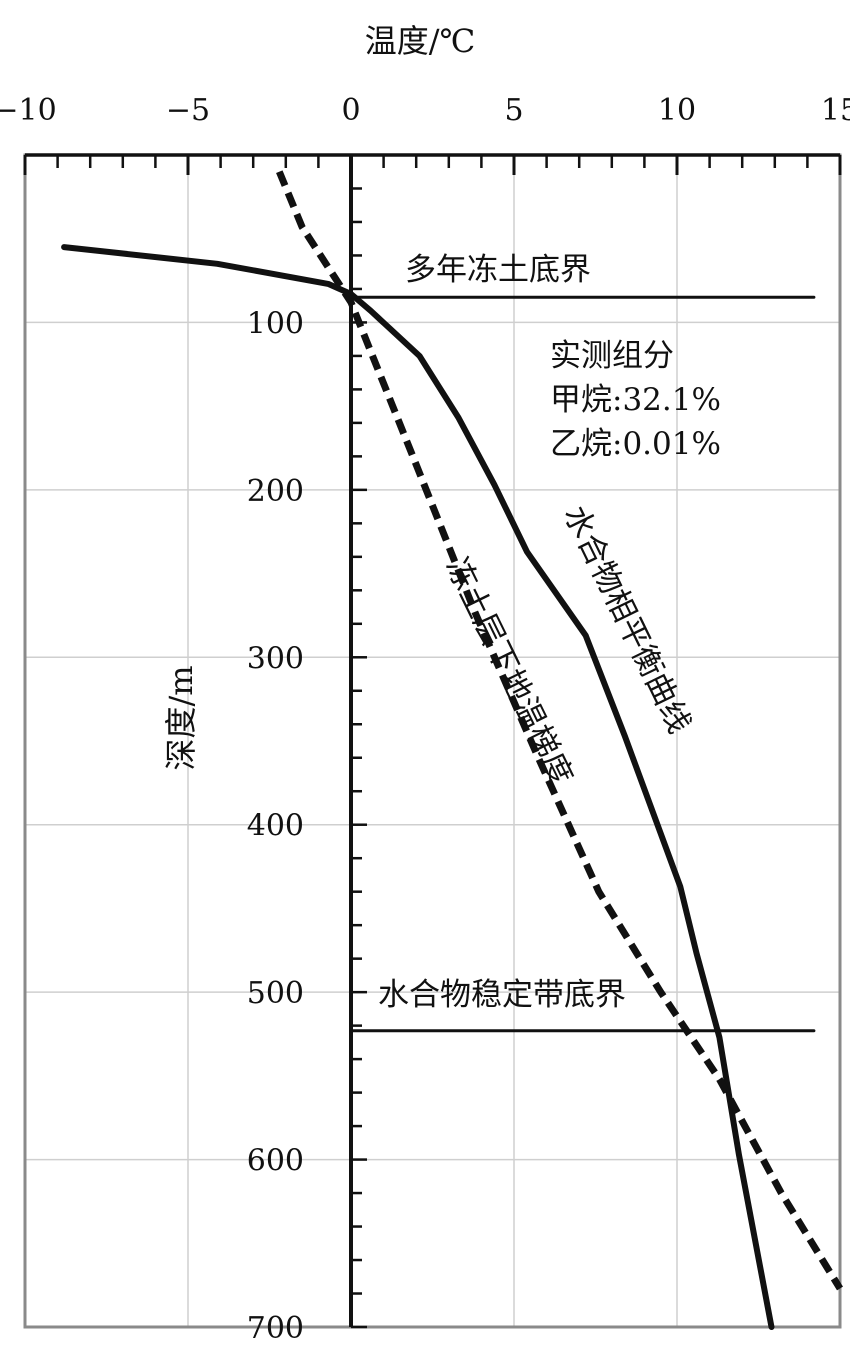 The height and width of the screenshot is (1345, 850). I want to click on hydrate-zone-base-label: 水合物稳定带底界, so click(502, 995).